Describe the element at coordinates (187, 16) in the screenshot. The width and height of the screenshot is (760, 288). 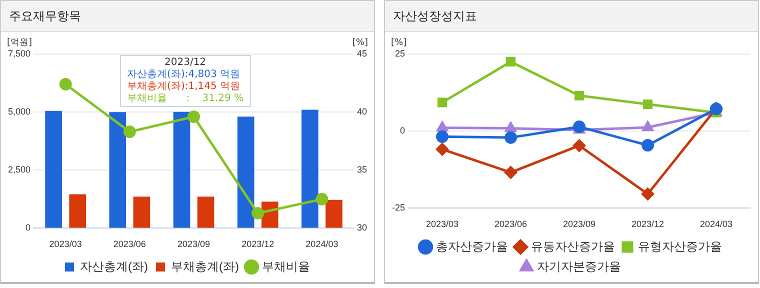
I see `chart-title: 주요재무항목` at that location.